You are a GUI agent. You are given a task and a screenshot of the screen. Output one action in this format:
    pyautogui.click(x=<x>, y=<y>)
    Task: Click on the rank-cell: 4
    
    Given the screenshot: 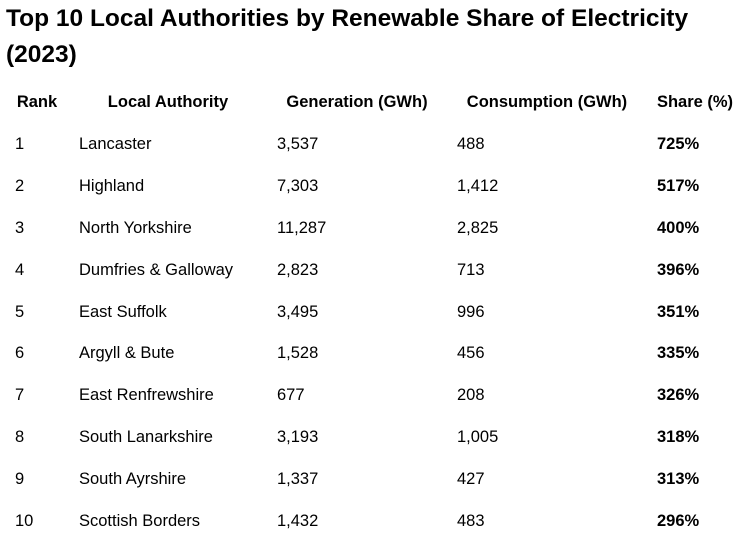 What is the action you would take?
    pyautogui.click(x=20, y=269)
    